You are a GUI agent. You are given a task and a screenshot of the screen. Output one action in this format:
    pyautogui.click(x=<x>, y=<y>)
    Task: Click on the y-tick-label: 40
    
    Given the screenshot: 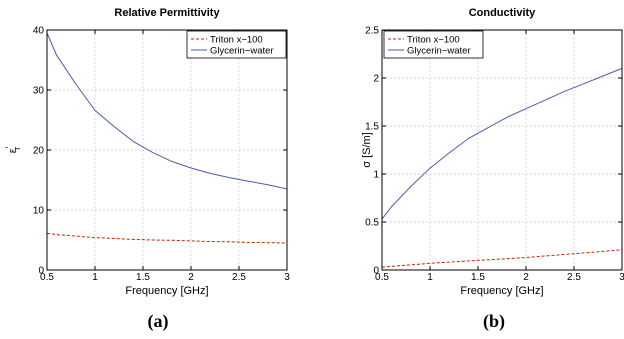 What is the action you would take?
    pyautogui.click(x=39, y=31)
    